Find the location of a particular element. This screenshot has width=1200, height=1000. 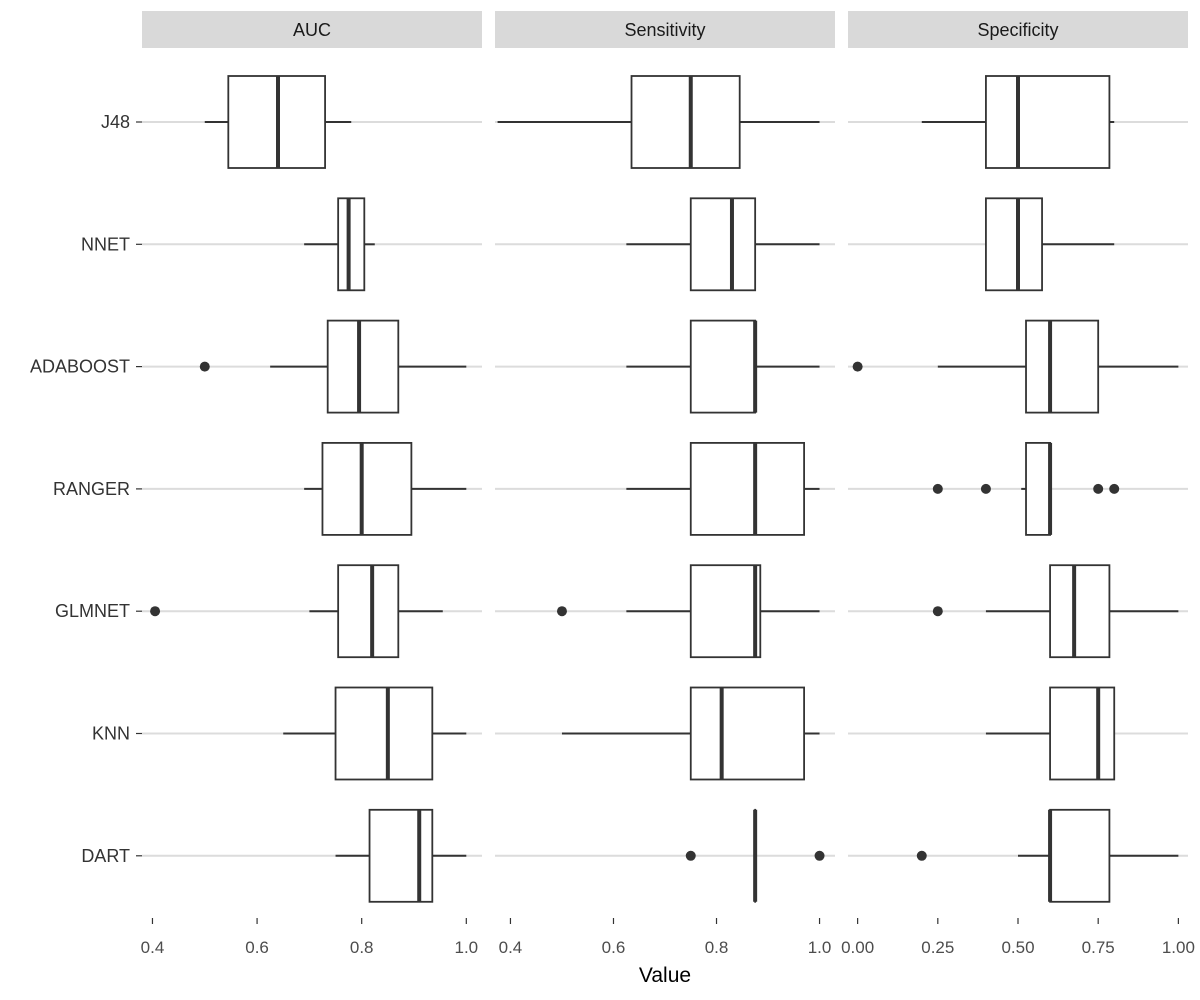

y-label-adaboost: ADABOOST is located at coordinates (80, 367).